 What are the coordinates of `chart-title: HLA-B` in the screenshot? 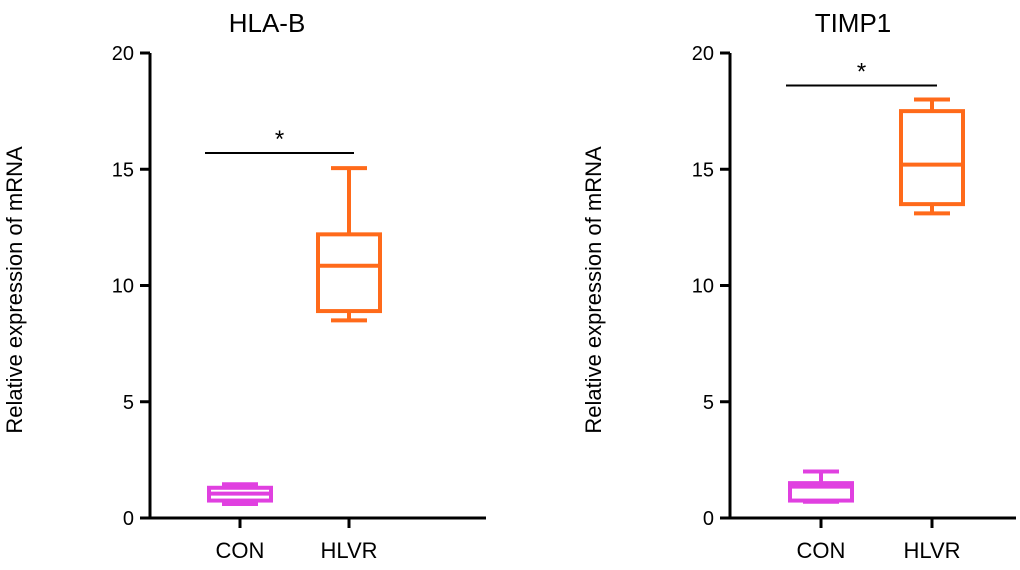 It's located at (267, 23).